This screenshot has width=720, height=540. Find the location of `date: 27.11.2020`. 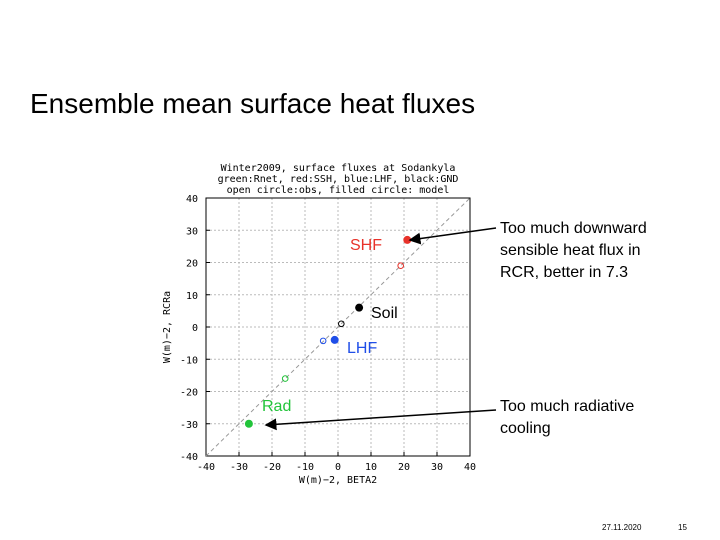

date: 27.11.2020 is located at coordinates (622, 527).